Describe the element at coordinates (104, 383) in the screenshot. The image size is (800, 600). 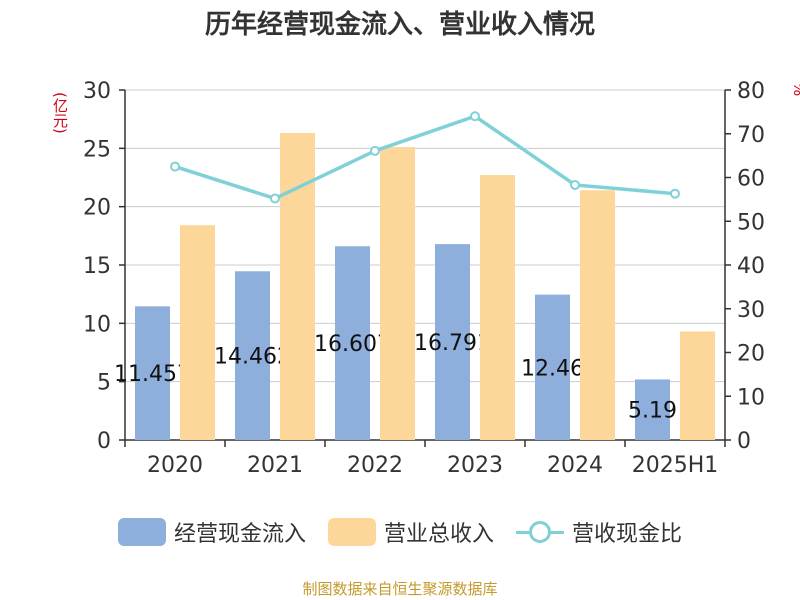
I see `left-tick-label: 5` at that location.